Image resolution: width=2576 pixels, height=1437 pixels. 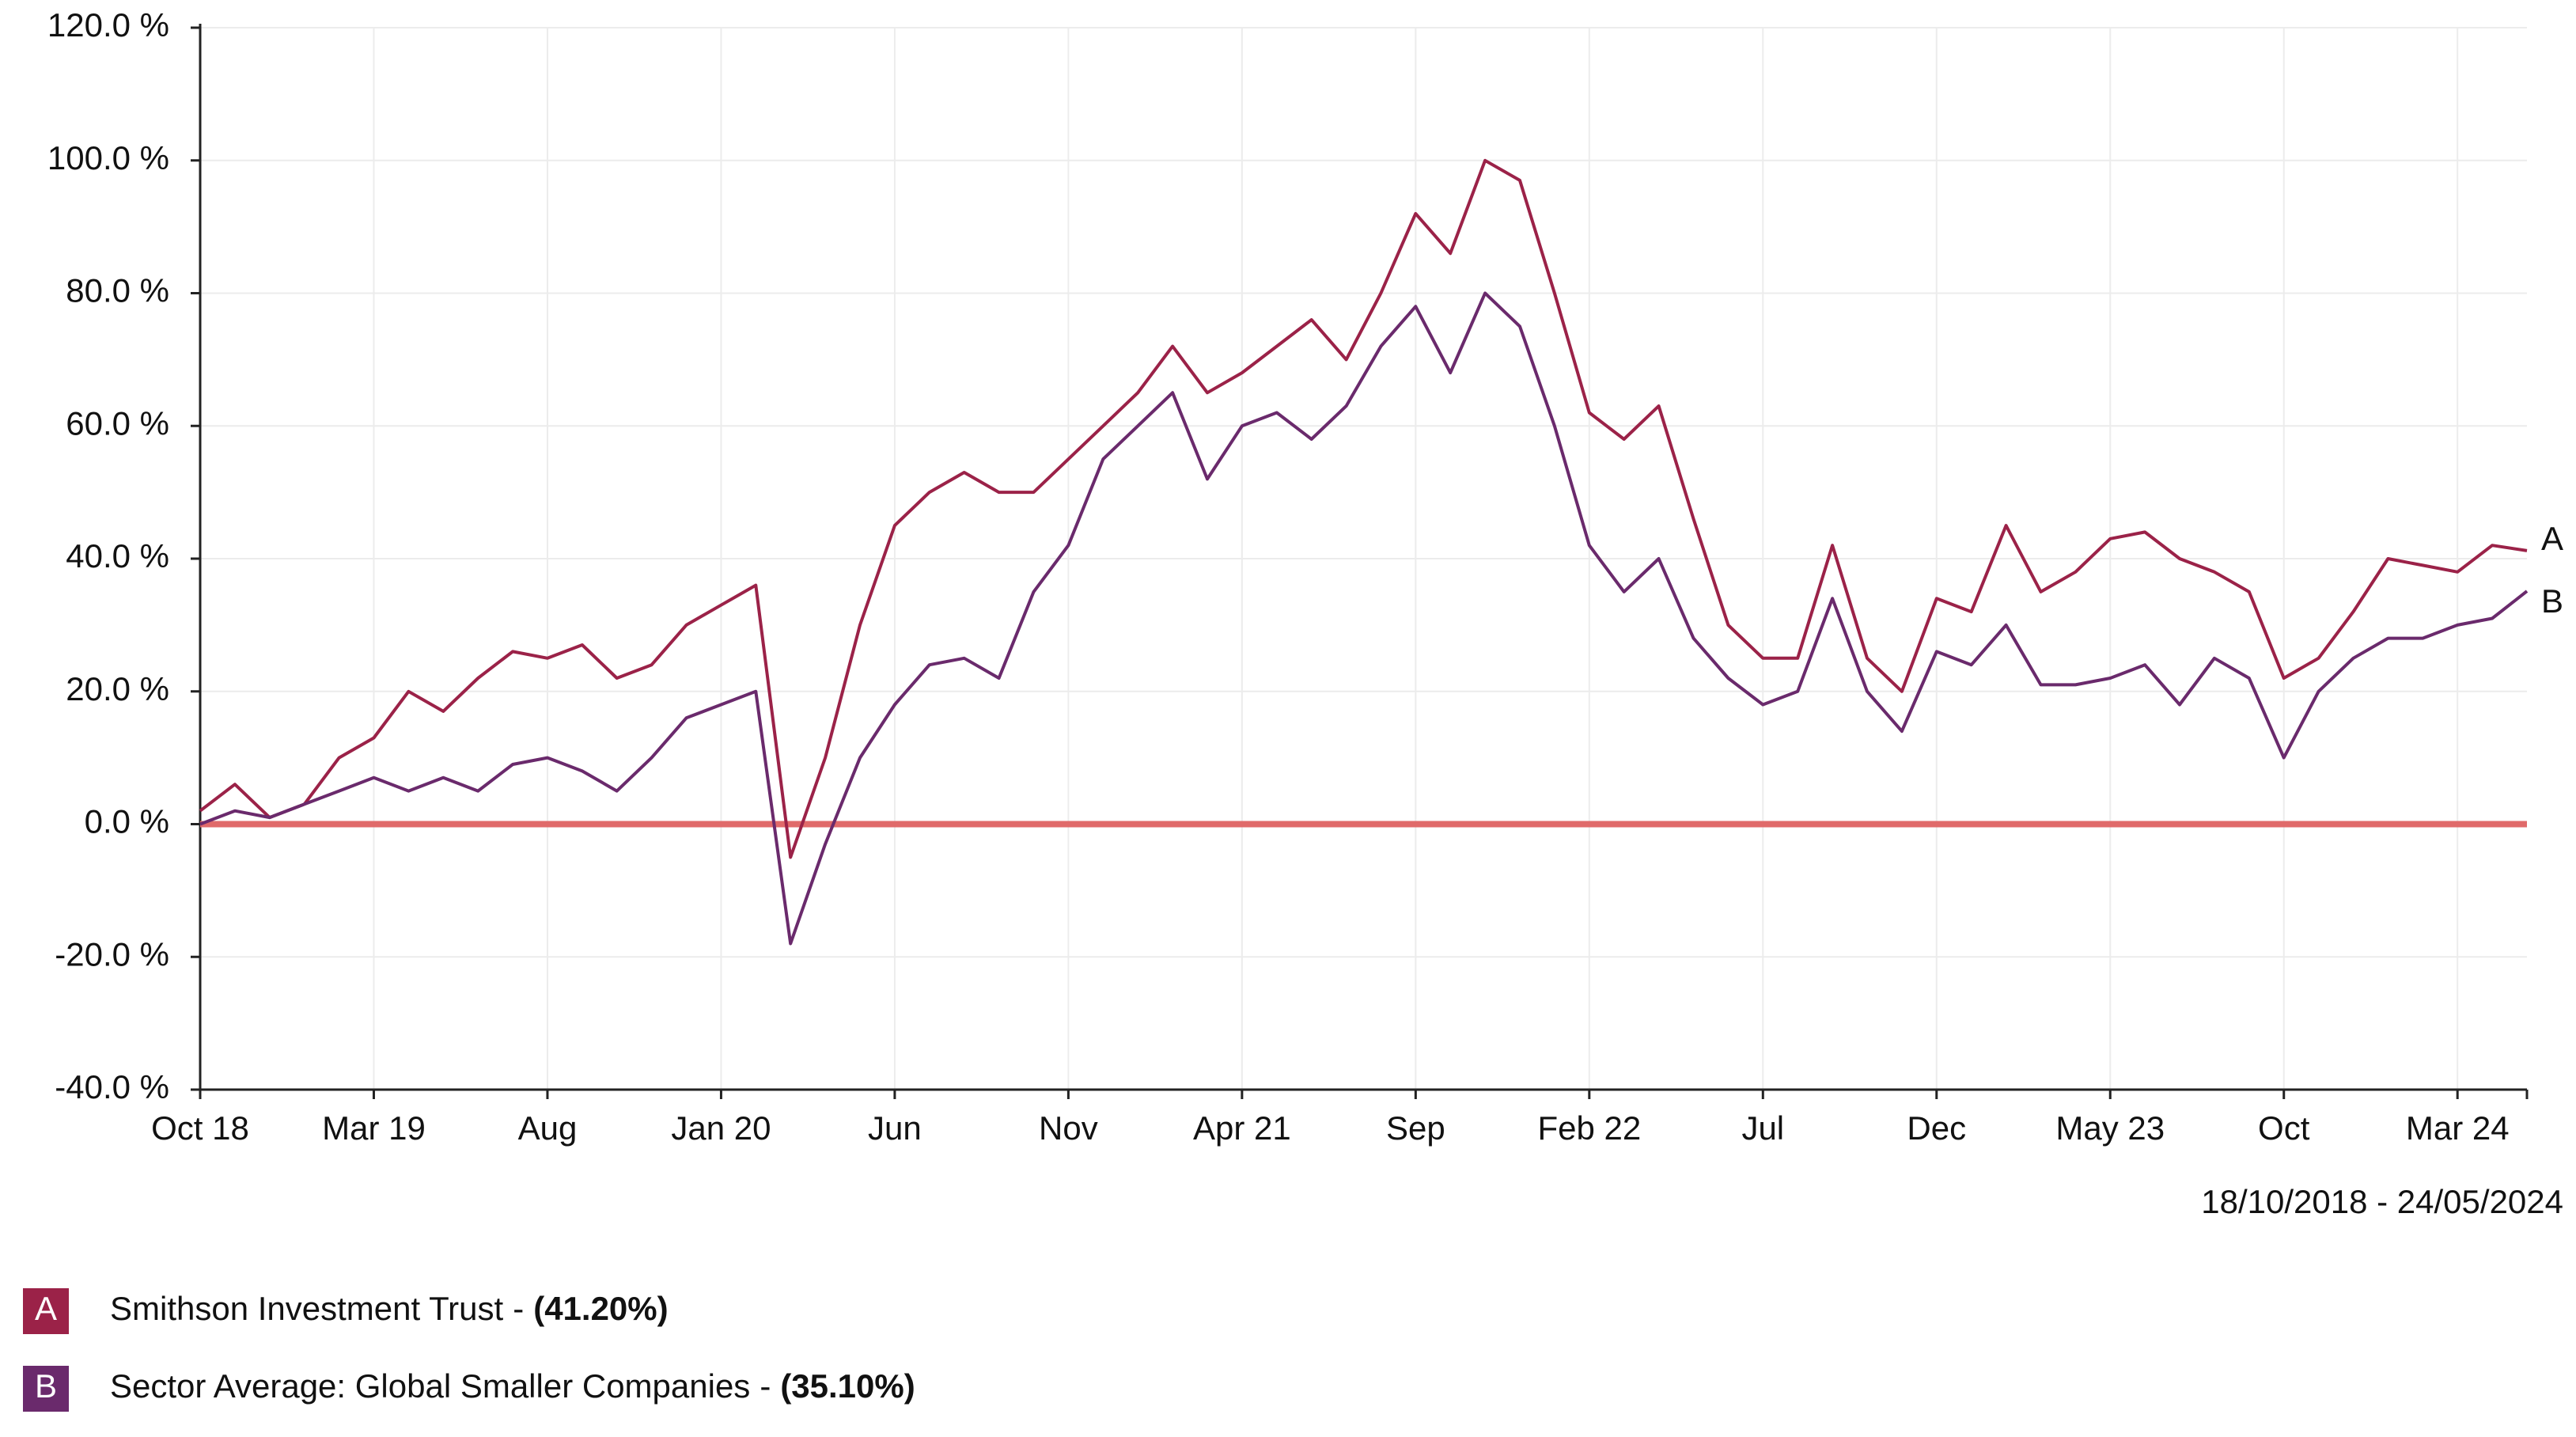 I want to click on y-tick-label: 60.0 %, so click(x=117, y=423).